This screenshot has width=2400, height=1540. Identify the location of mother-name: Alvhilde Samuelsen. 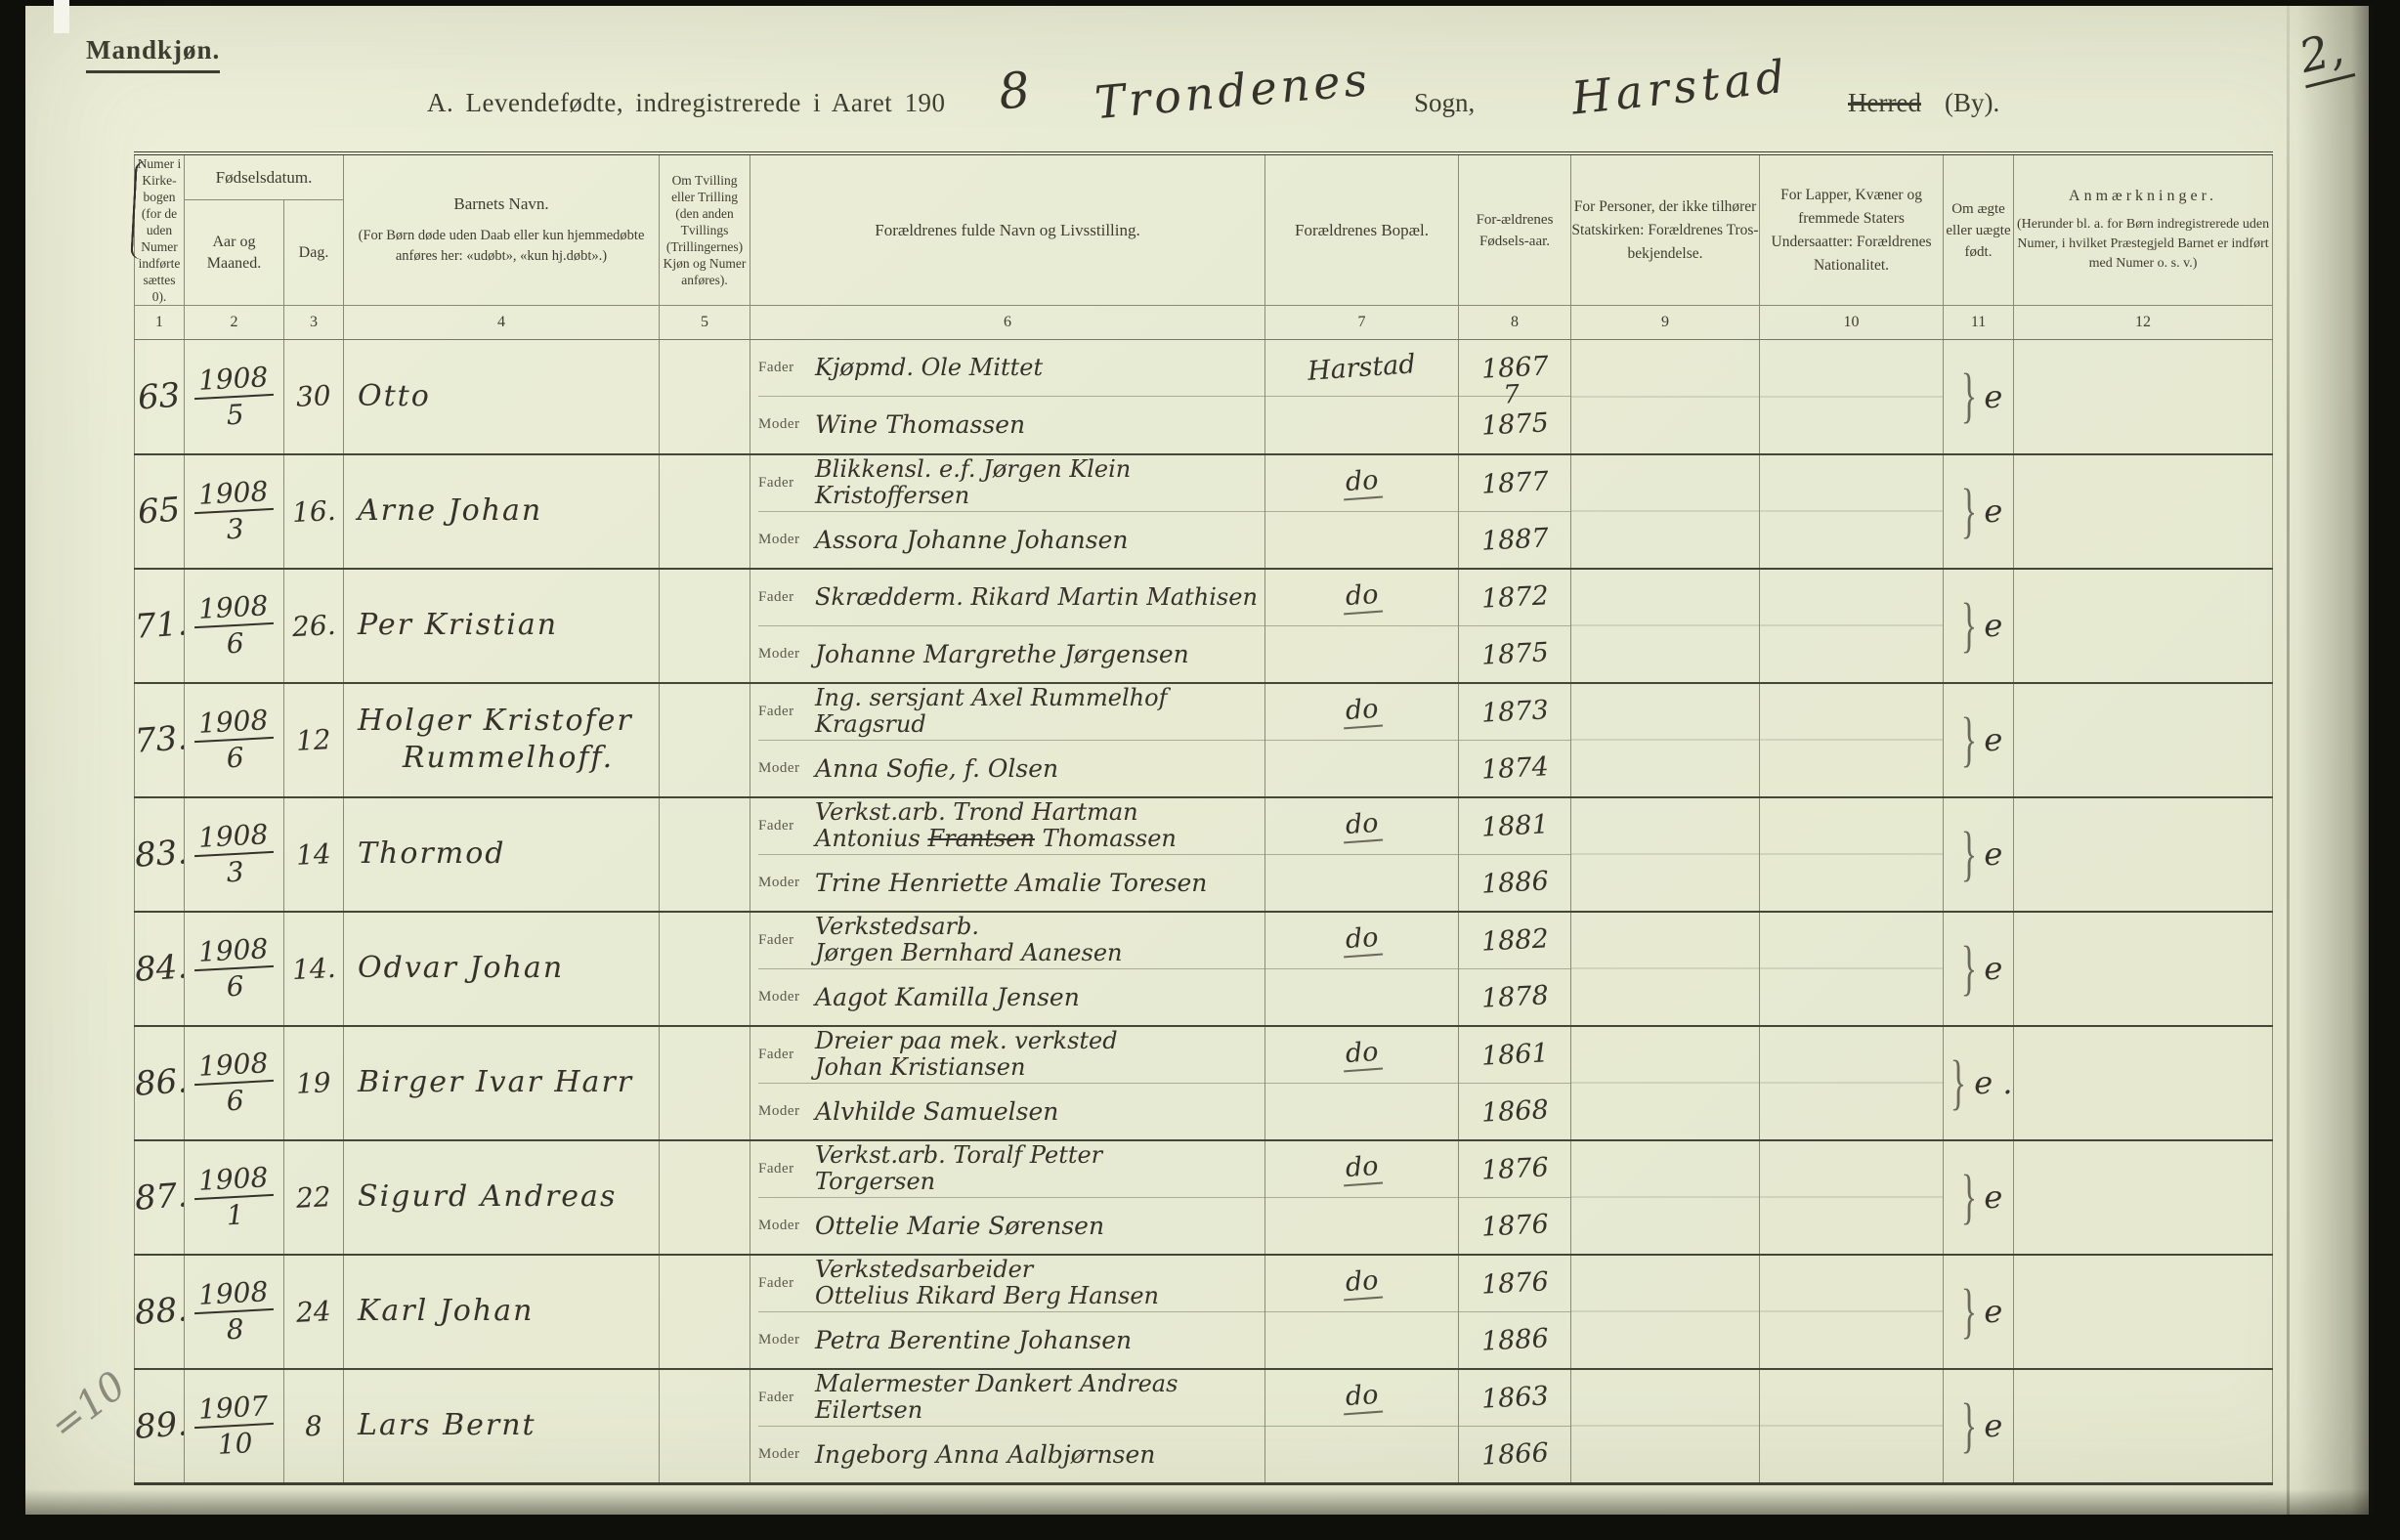
(937, 1111).